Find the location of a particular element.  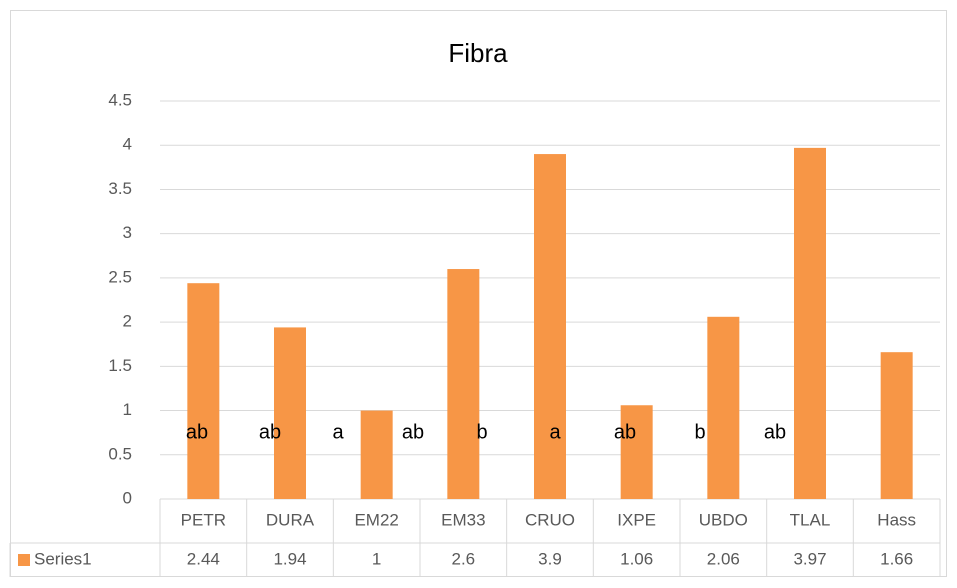

legend-label: Series1 is located at coordinates (63, 558).